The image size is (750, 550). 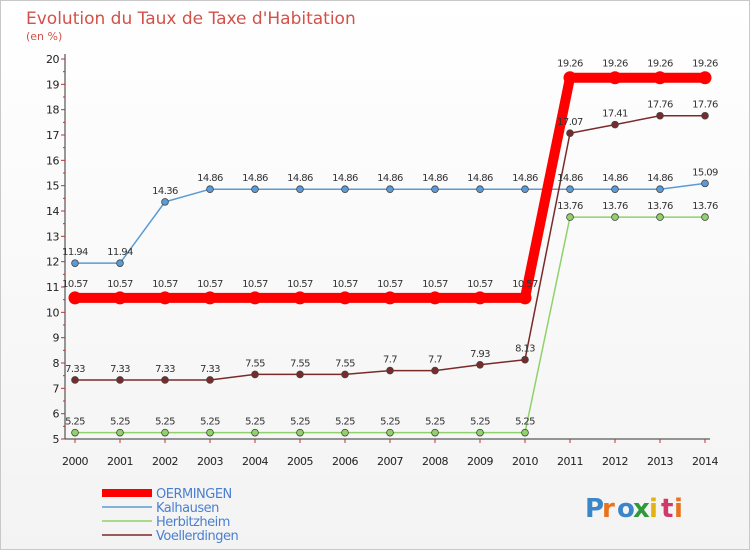 What do you see at coordinates (56, 388) in the screenshot?
I see `y-tick-label: 7` at bounding box center [56, 388].